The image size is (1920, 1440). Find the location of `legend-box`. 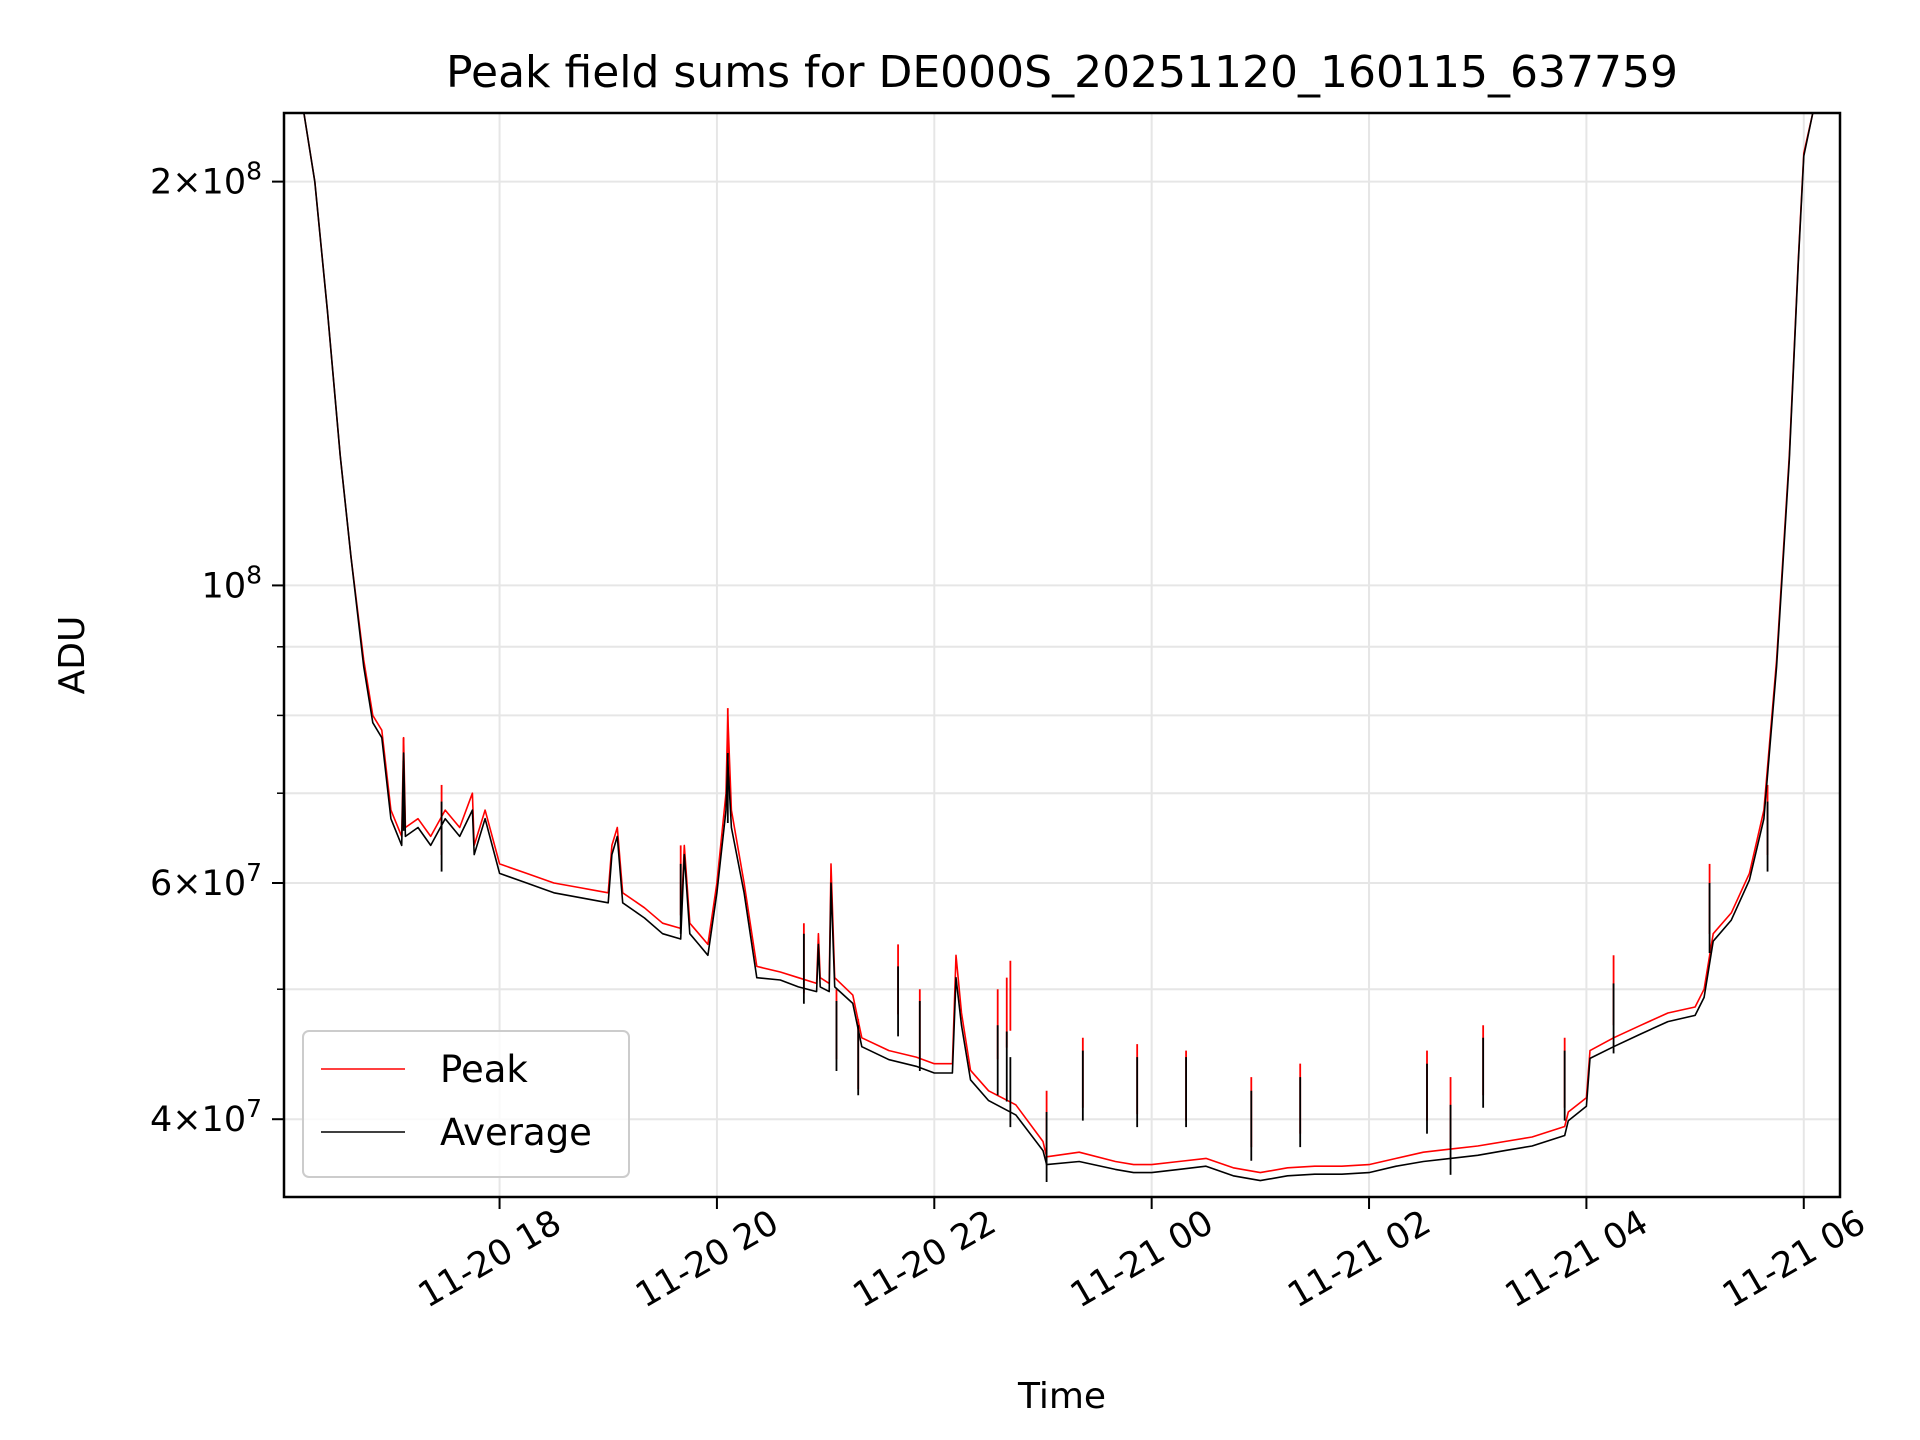

legend-box is located at coordinates (466, 1104).